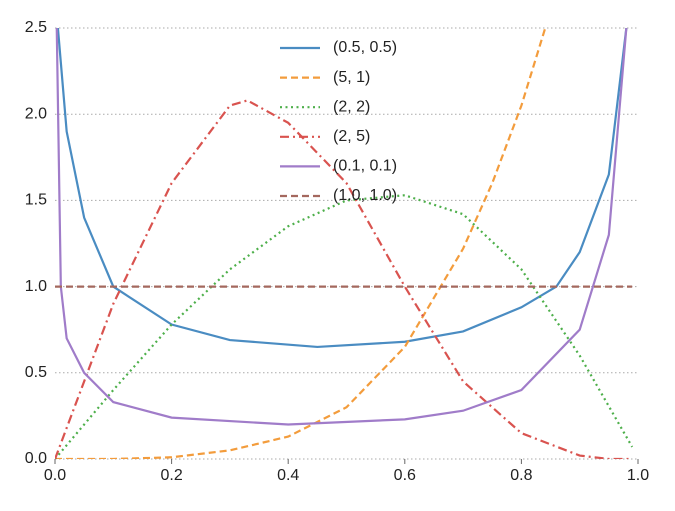 The height and width of the screenshot is (511, 675). Describe the element at coordinates (288, 475) in the screenshot. I see `x-tick-label: 0.4` at that location.